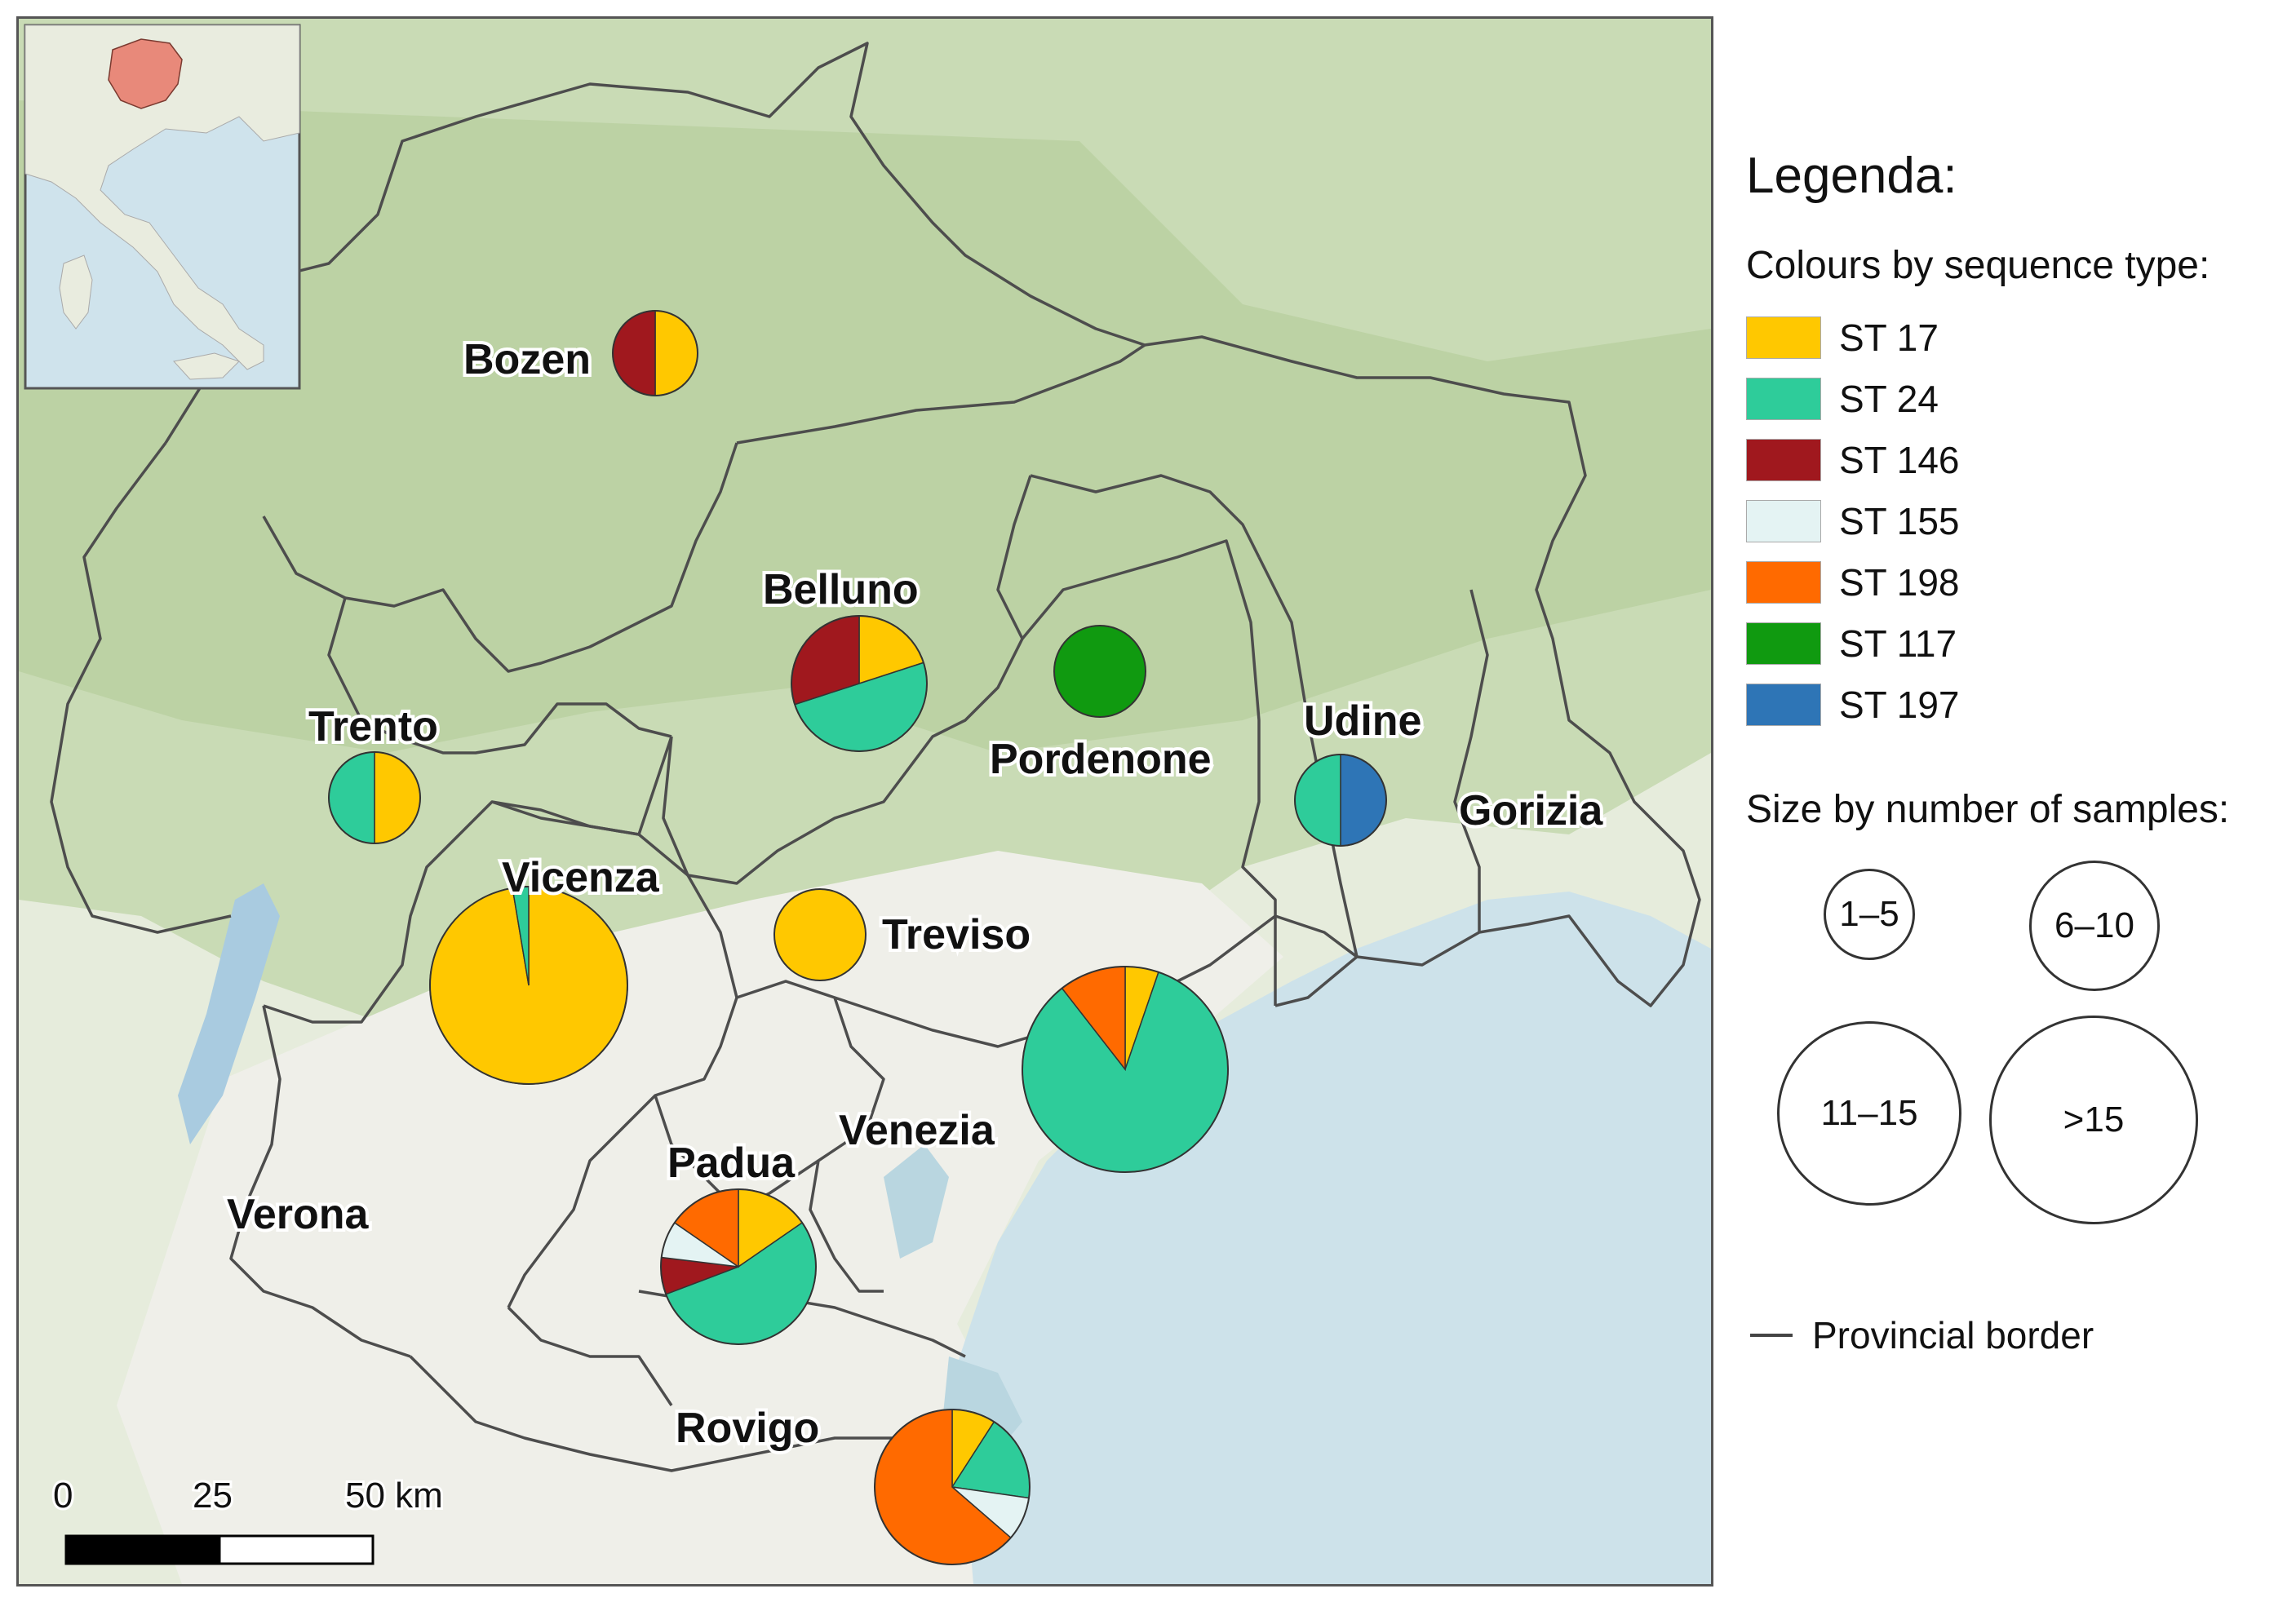 Image resolution: width=2296 pixels, height=1602 pixels. What do you see at coordinates (213, 1496) in the screenshot?
I see `scale-label-25: 25` at bounding box center [213, 1496].